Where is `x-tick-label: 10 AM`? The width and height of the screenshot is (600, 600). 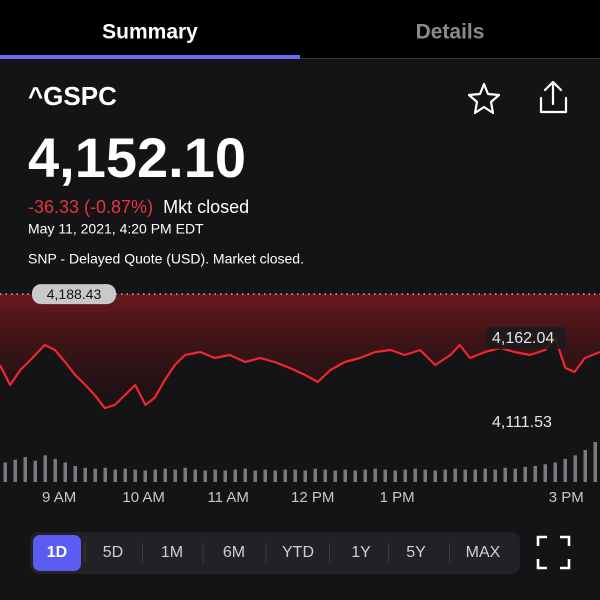
x-tick-label: 10 AM is located at coordinates (143, 497).